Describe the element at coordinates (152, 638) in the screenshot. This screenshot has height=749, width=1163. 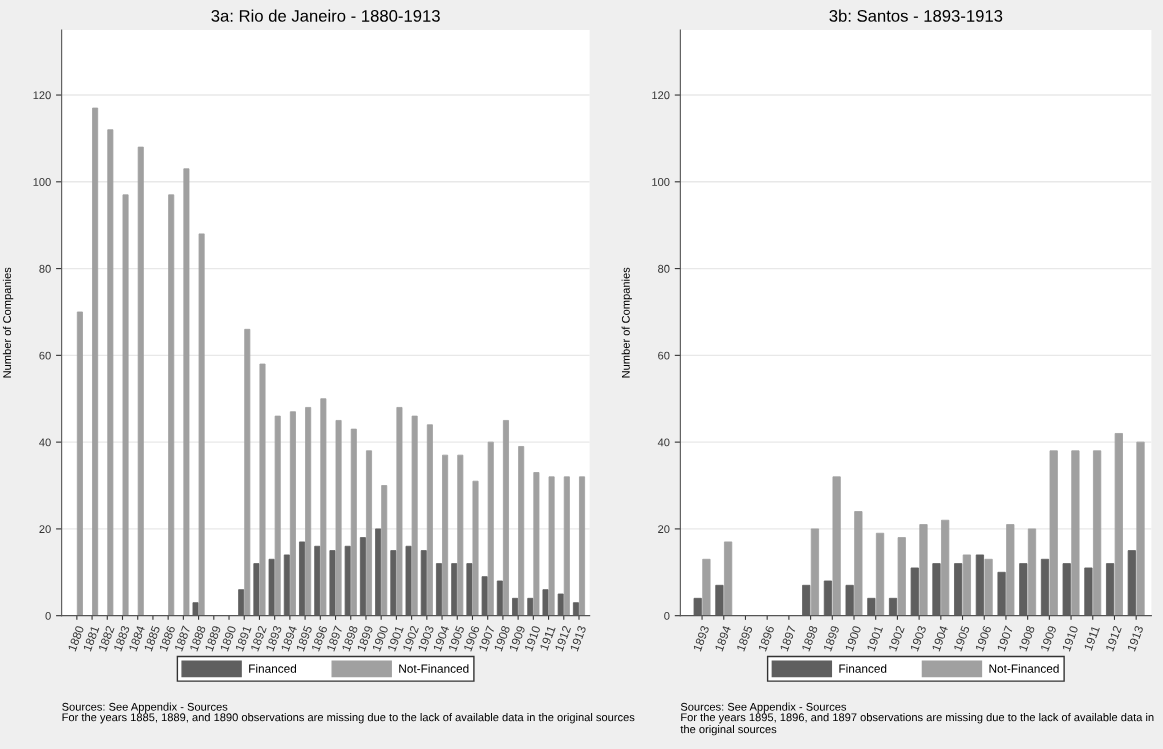
I see `x-tick-label: 1885` at that location.